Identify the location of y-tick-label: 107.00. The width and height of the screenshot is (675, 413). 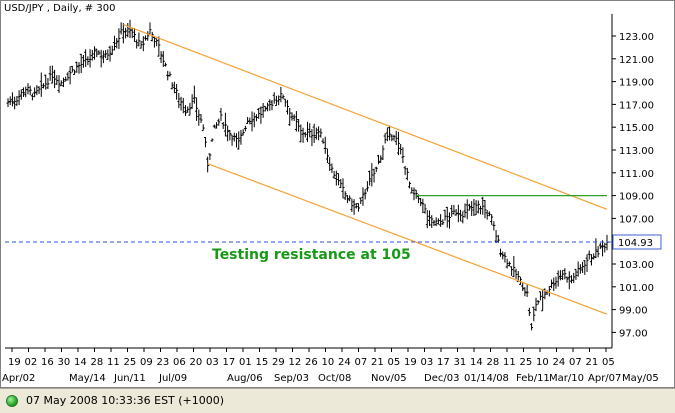
(636, 219).